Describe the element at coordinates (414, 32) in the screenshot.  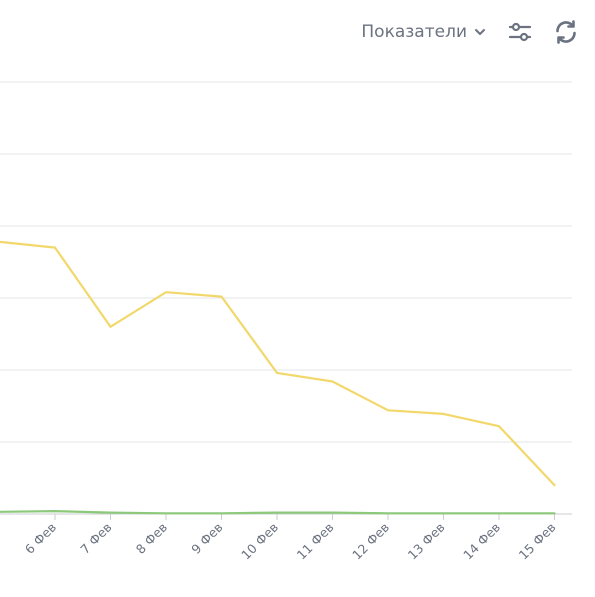
I see `metrics-dropdown-label: Показатели` at that location.